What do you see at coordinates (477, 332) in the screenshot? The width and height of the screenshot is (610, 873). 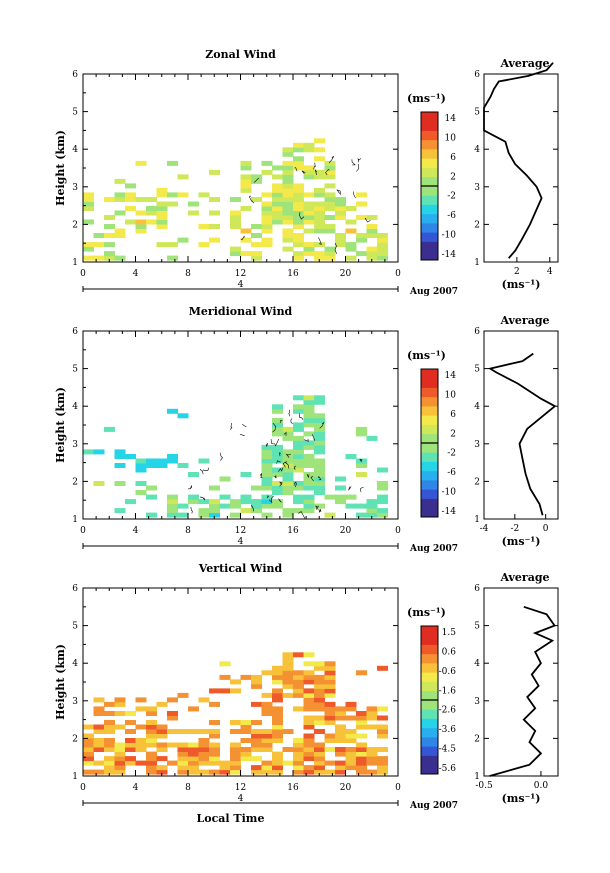 I see `avg-y-tick-label: 6` at bounding box center [477, 332].